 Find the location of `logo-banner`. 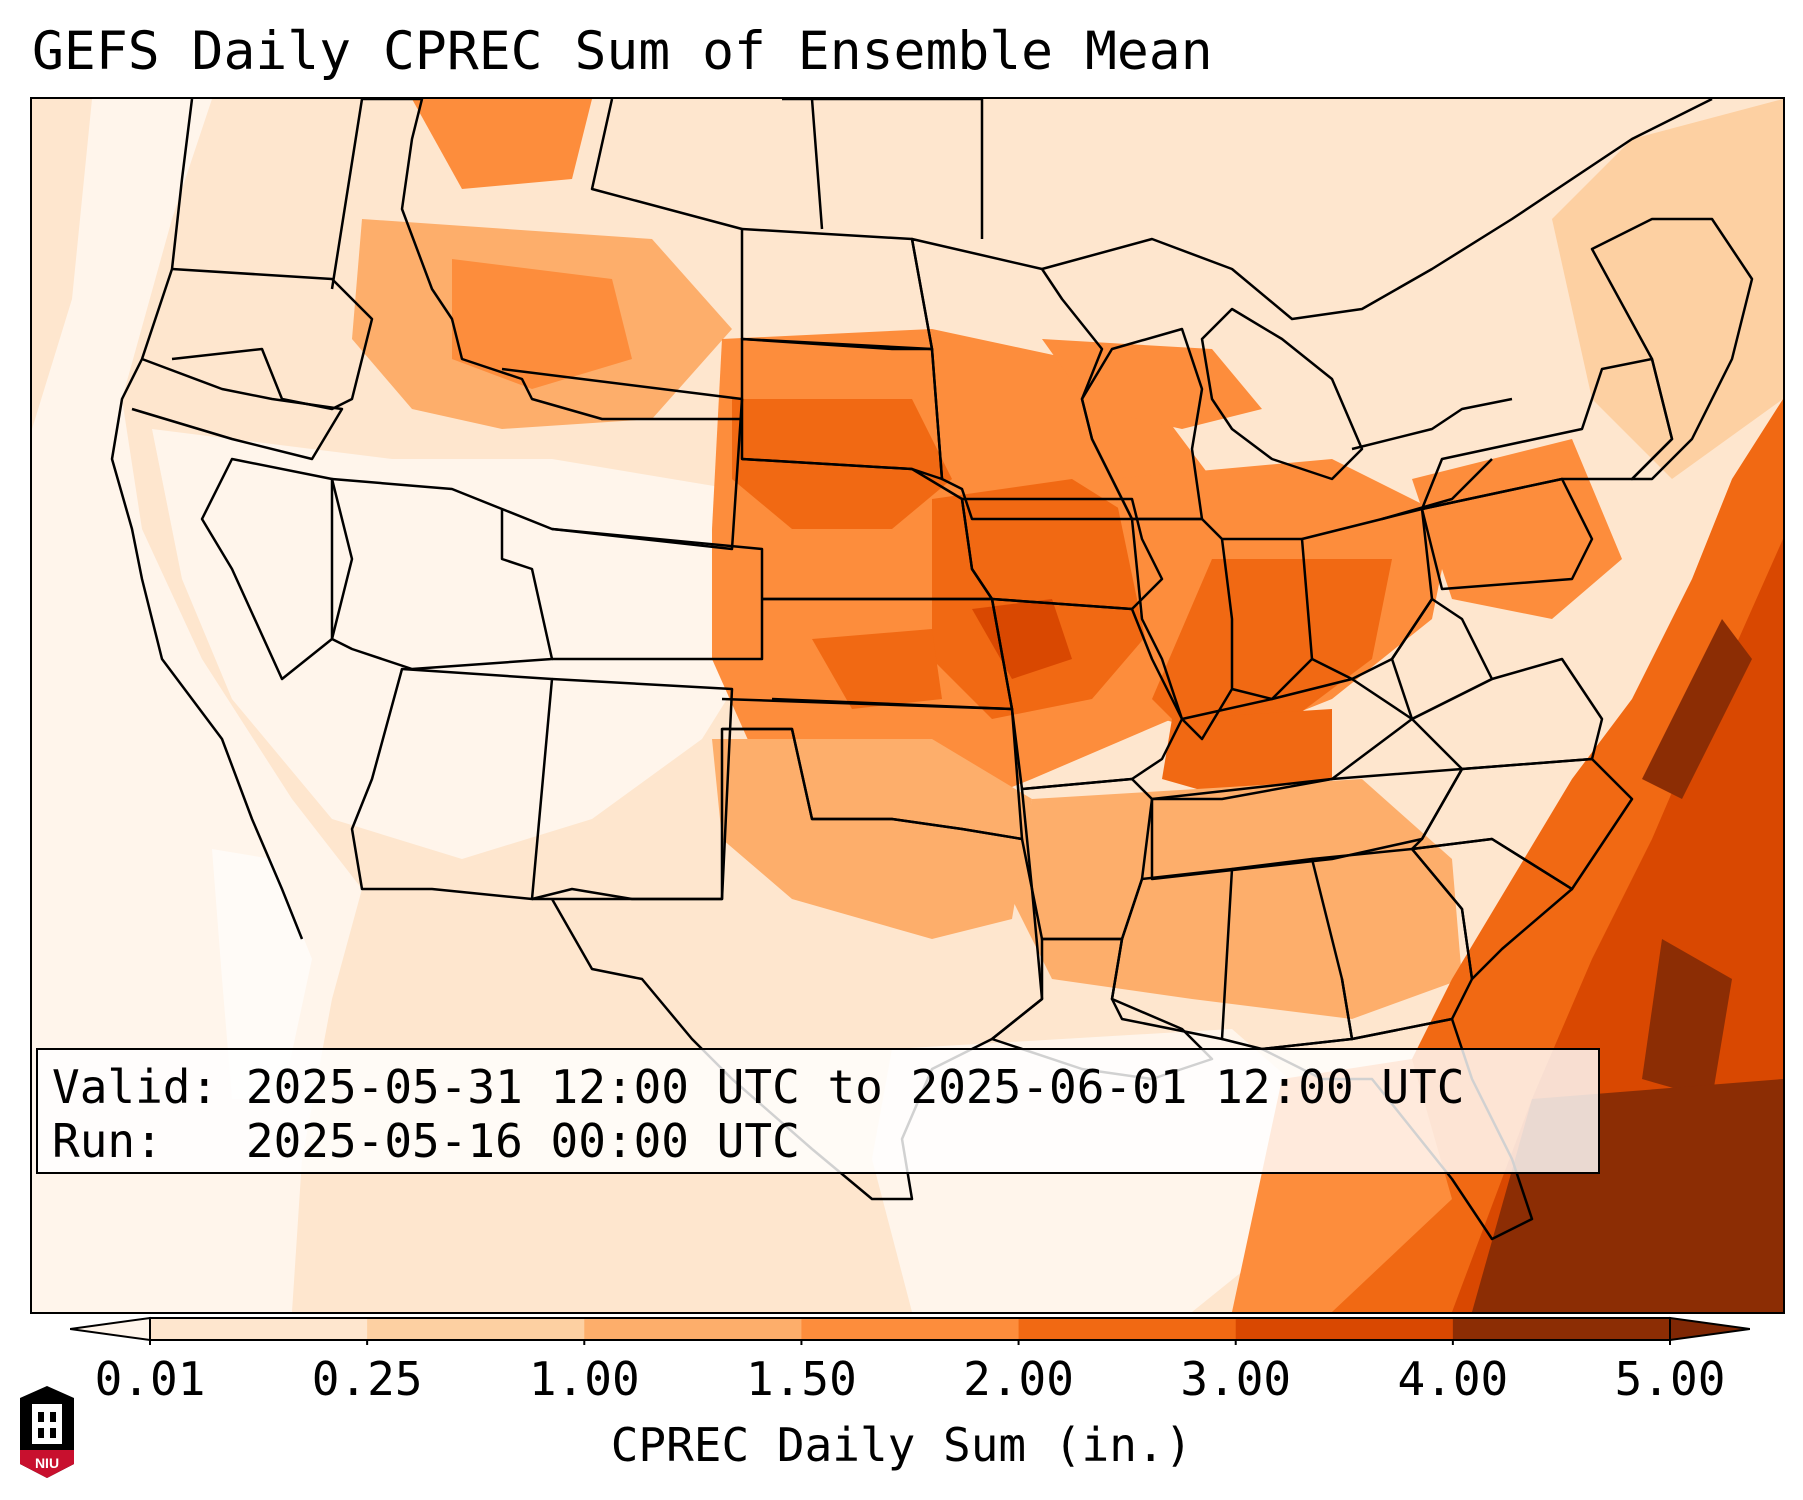

logo-banner is located at coordinates (47, 1464).